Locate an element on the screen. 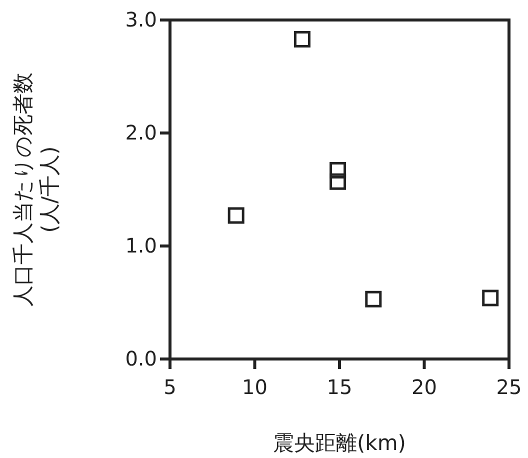  x-tick-label: 25 is located at coordinates (509, 387).